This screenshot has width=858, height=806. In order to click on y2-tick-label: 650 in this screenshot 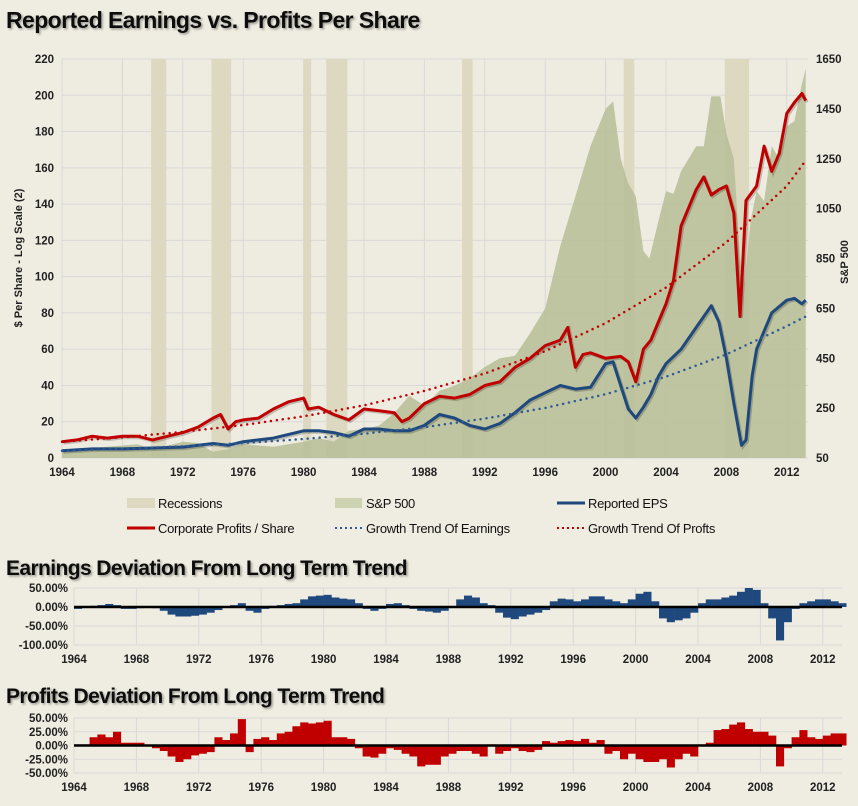, I will do `click(825, 309)`.